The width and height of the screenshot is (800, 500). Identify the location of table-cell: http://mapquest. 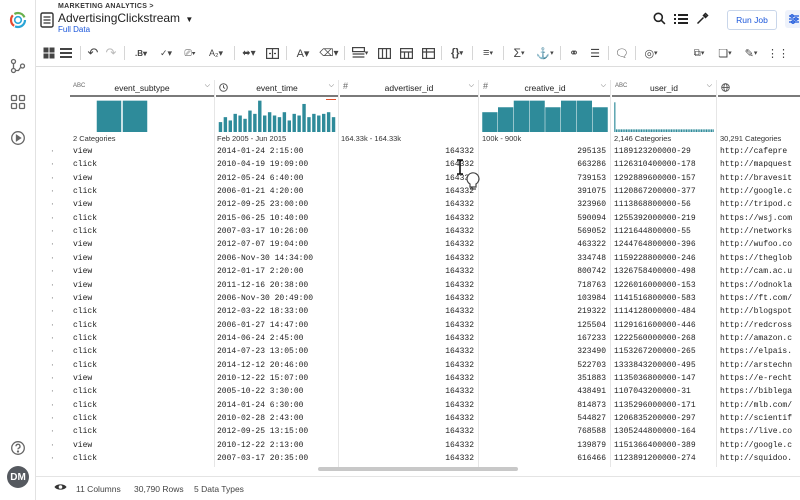
(756, 165).